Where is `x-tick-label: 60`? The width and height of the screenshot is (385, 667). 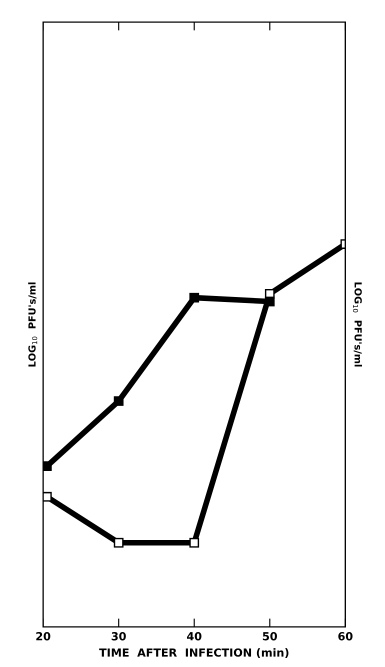 x-tick-label: 60 is located at coordinates (345, 636).